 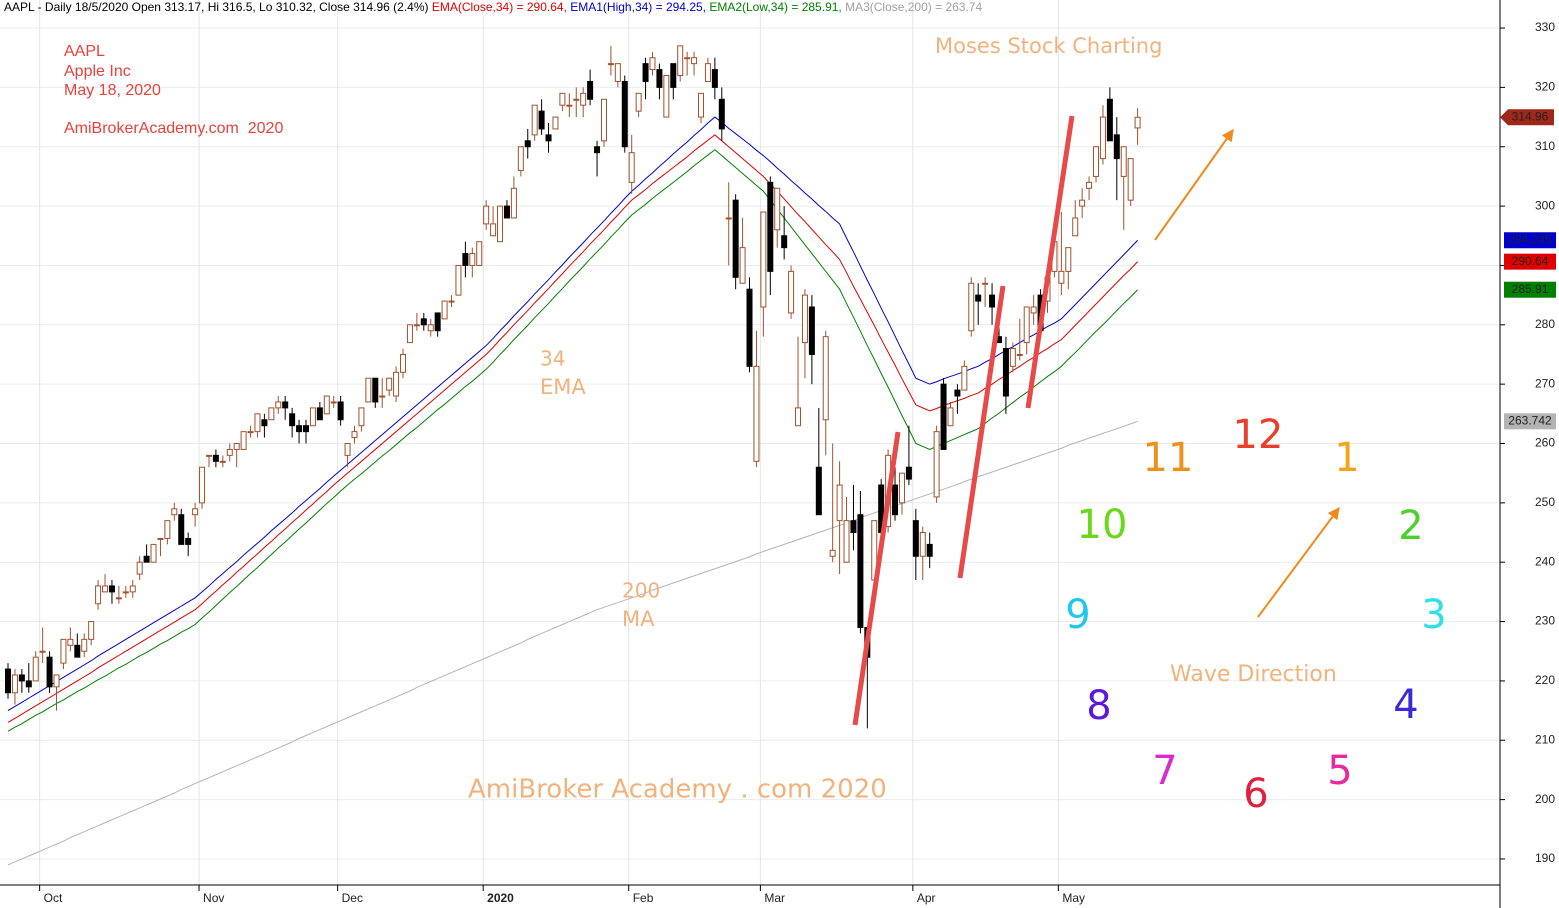 I want to click on annotation: EMA, so click(x=563, y=387).